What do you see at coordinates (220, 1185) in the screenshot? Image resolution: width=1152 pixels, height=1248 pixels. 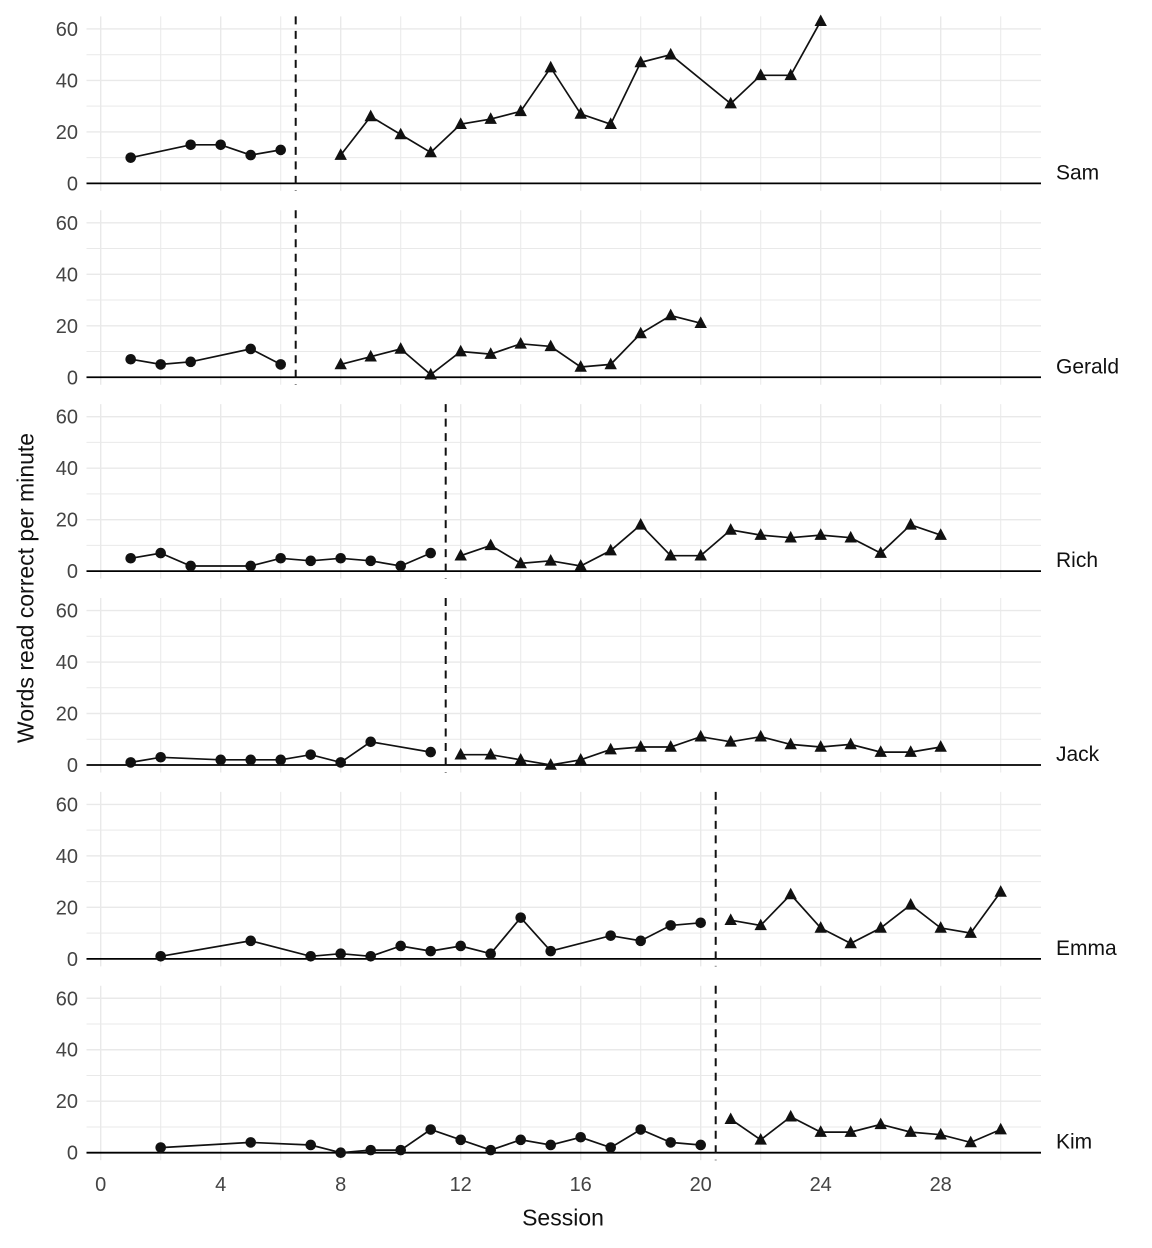 I see `x-tick-label: 4` at bounding box center [220, 1185].